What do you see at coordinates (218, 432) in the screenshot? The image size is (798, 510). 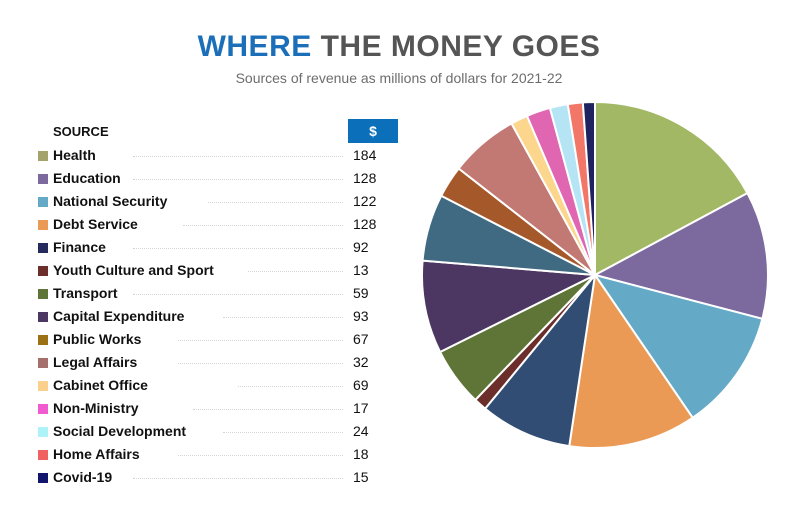 I see `legend-row: Social Development 24` at bounding box center [218, 432].